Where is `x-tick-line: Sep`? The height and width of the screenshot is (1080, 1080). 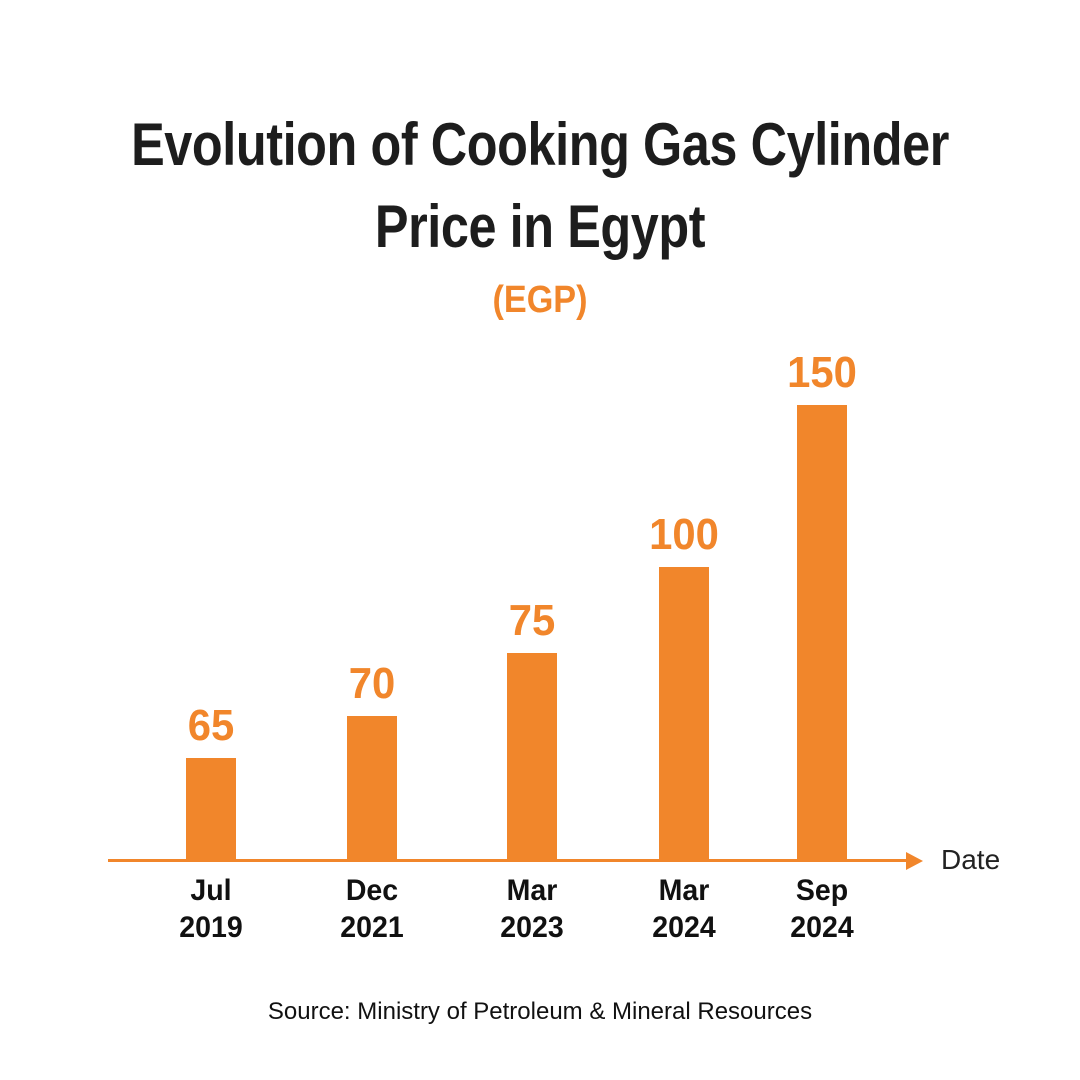 x-tick-line: Sep is located at coordinates (822, 890).